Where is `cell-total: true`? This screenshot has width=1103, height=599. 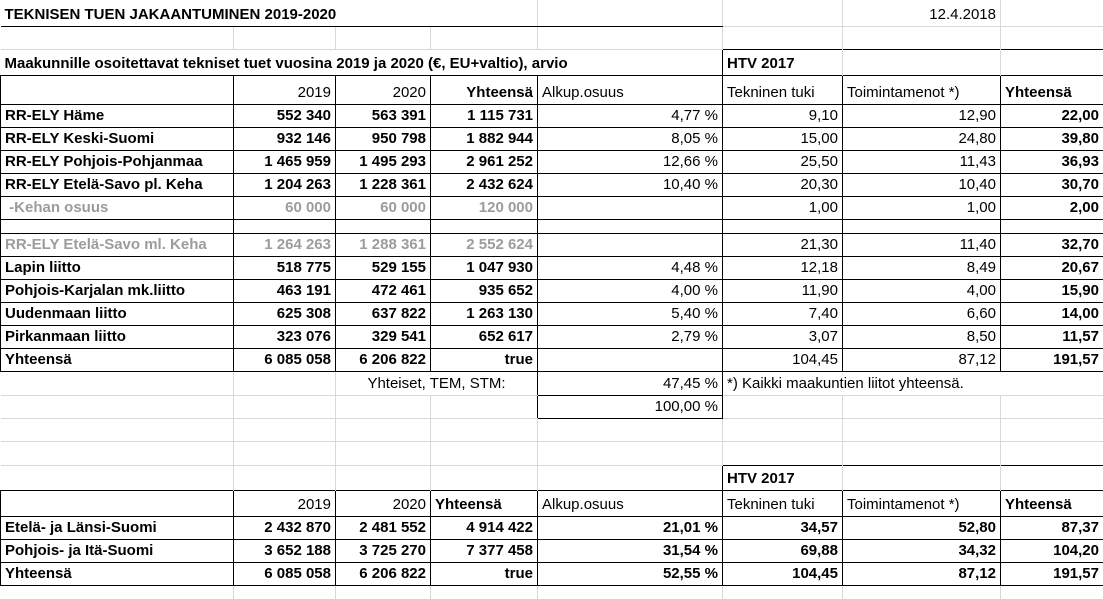 cell-total: true is located at coordinates (484, 360).